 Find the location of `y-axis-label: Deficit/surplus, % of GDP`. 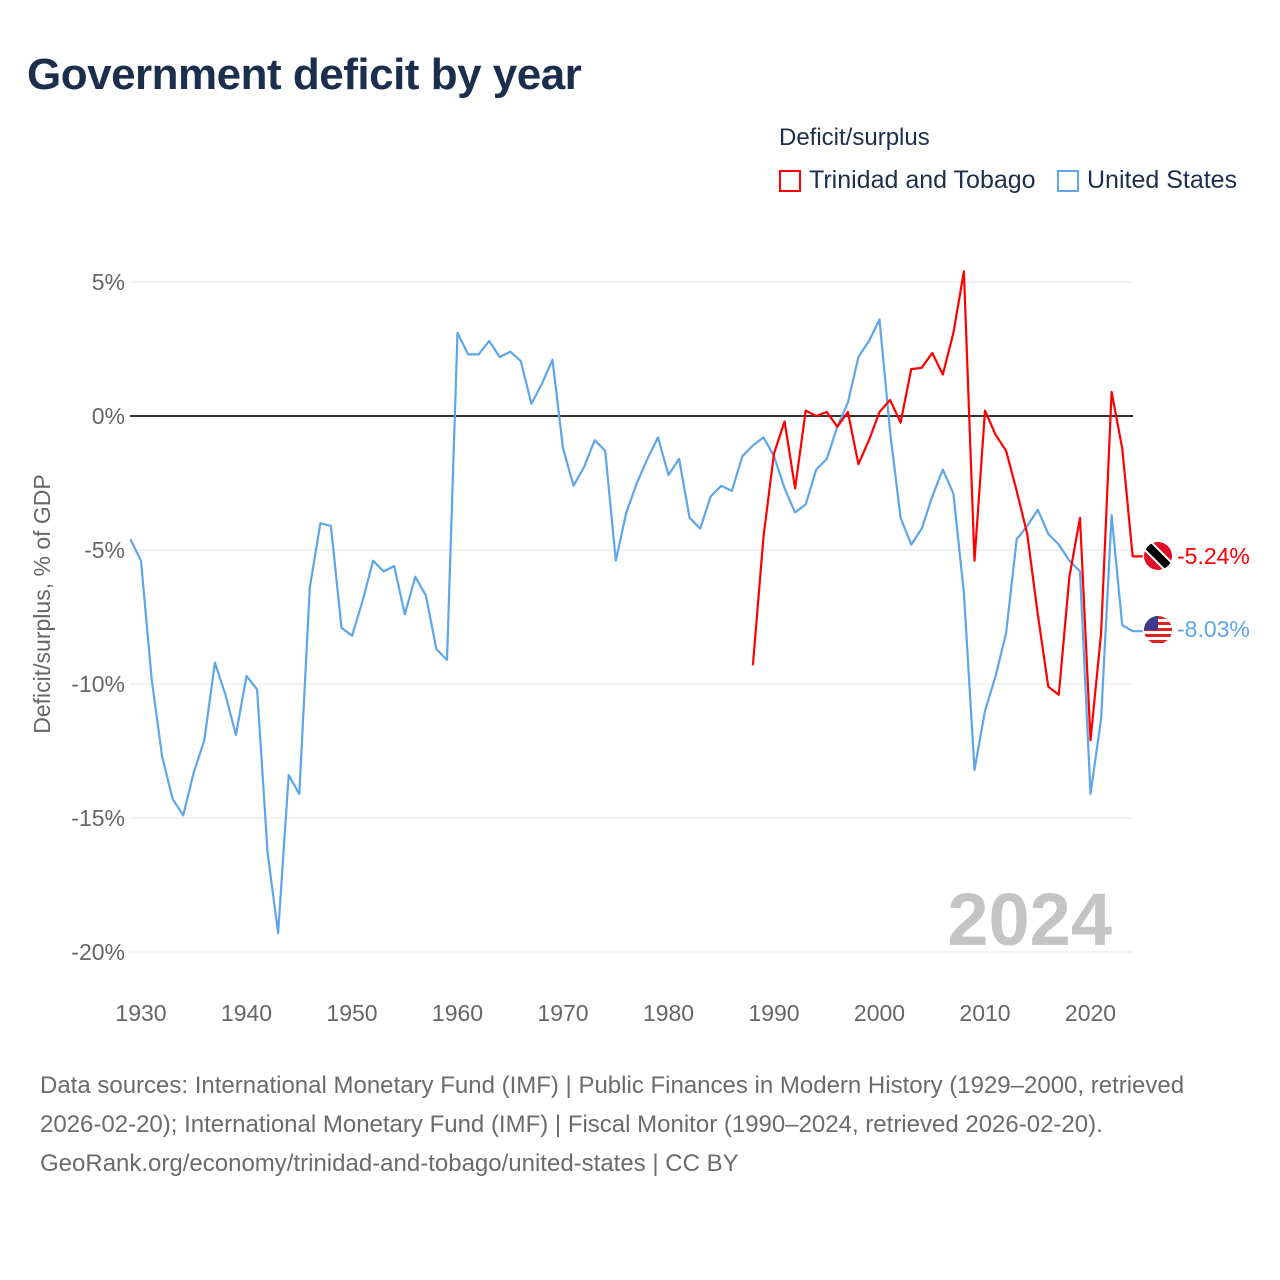

y-axis-label: Deficit/surplus, % of GDP is located at coordinates (42, 603).